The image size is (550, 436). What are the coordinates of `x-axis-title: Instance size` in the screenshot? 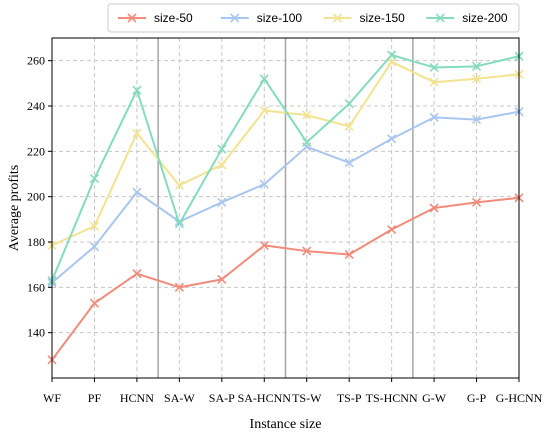 It's located at (286, 424).